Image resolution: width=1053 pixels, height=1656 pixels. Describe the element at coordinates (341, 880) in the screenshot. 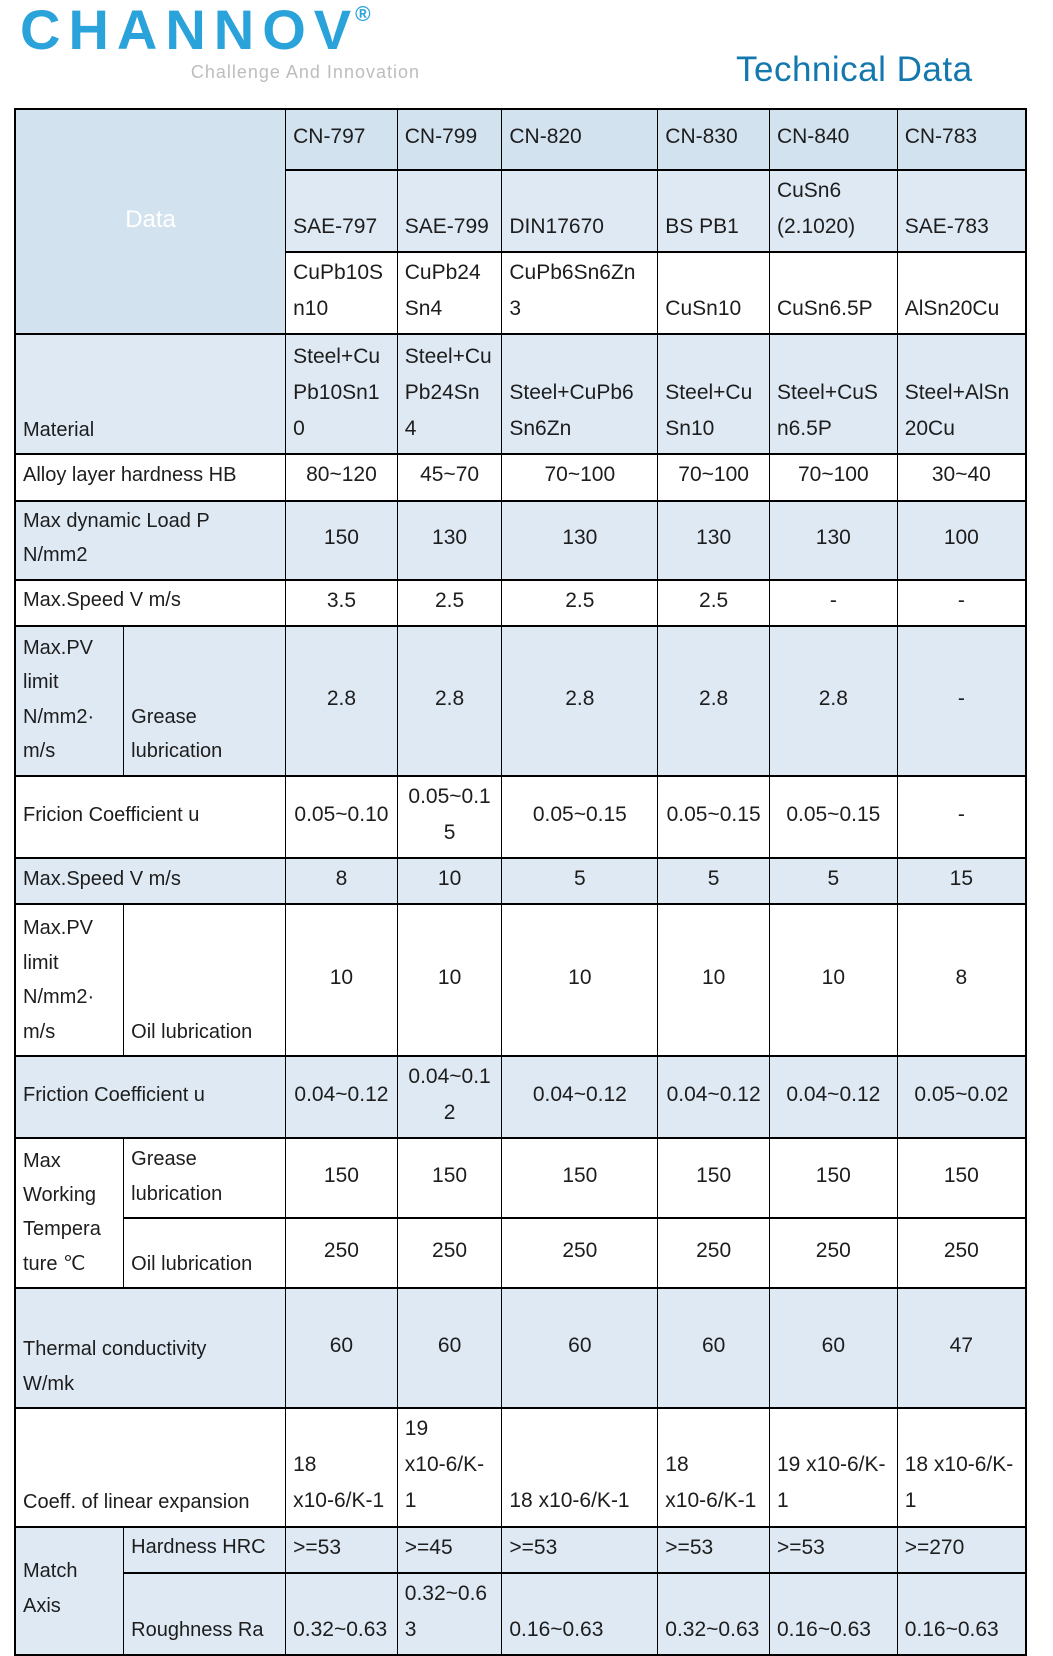

I see `value-cell: 8` at that location.